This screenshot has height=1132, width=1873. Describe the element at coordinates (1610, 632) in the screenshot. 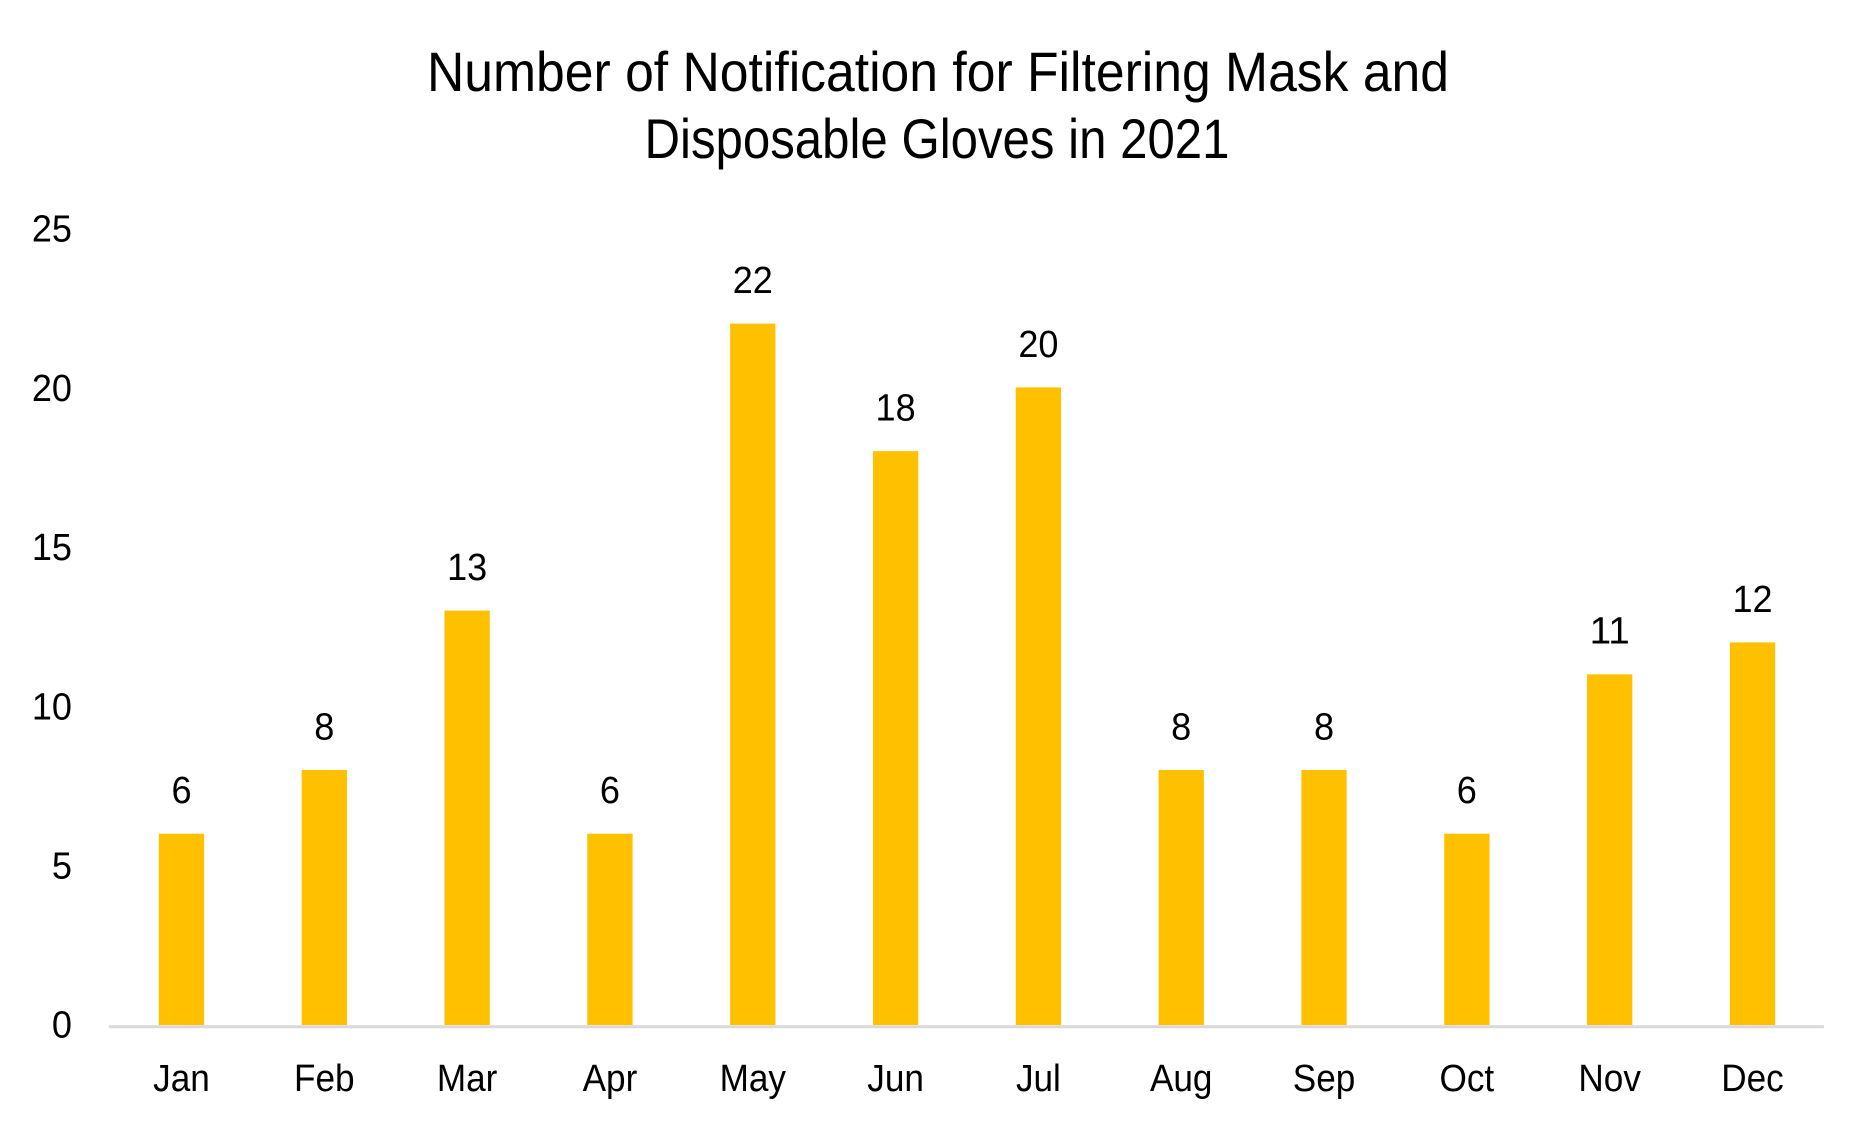

I see `svg-text: 11` at that location.